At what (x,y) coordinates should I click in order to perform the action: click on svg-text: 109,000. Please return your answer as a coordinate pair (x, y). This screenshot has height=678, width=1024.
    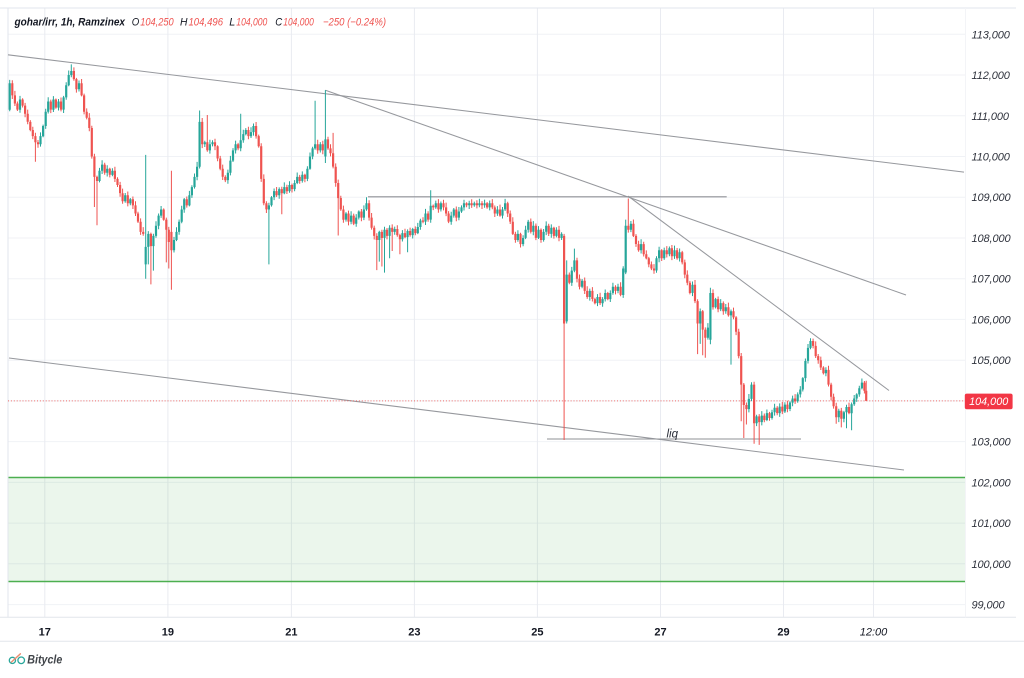
    Looking at the image, I should click on (992, 198).